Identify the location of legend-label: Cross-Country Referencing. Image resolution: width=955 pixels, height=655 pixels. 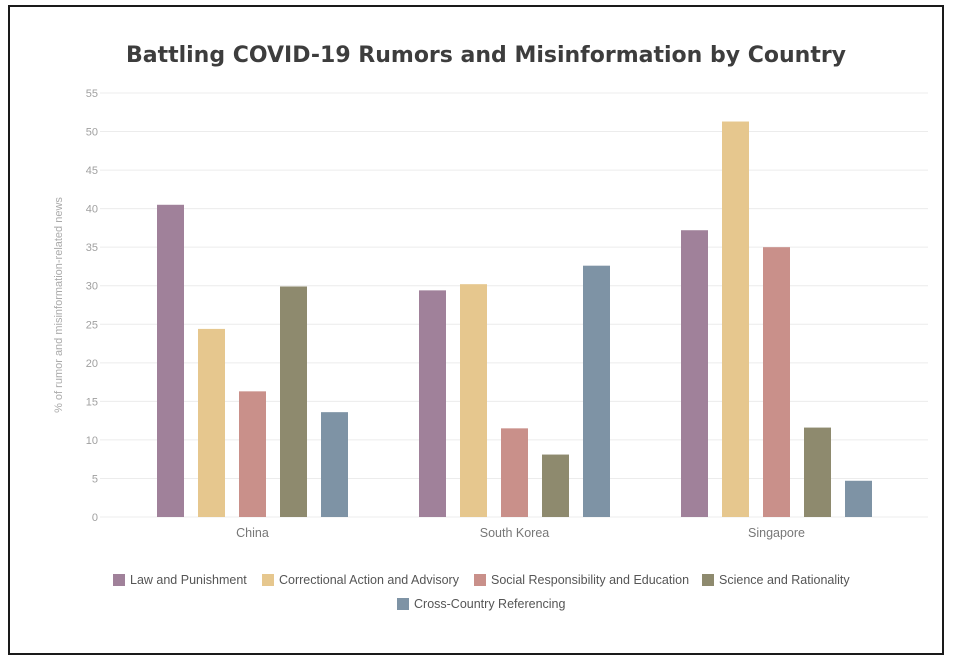
(489, 604).